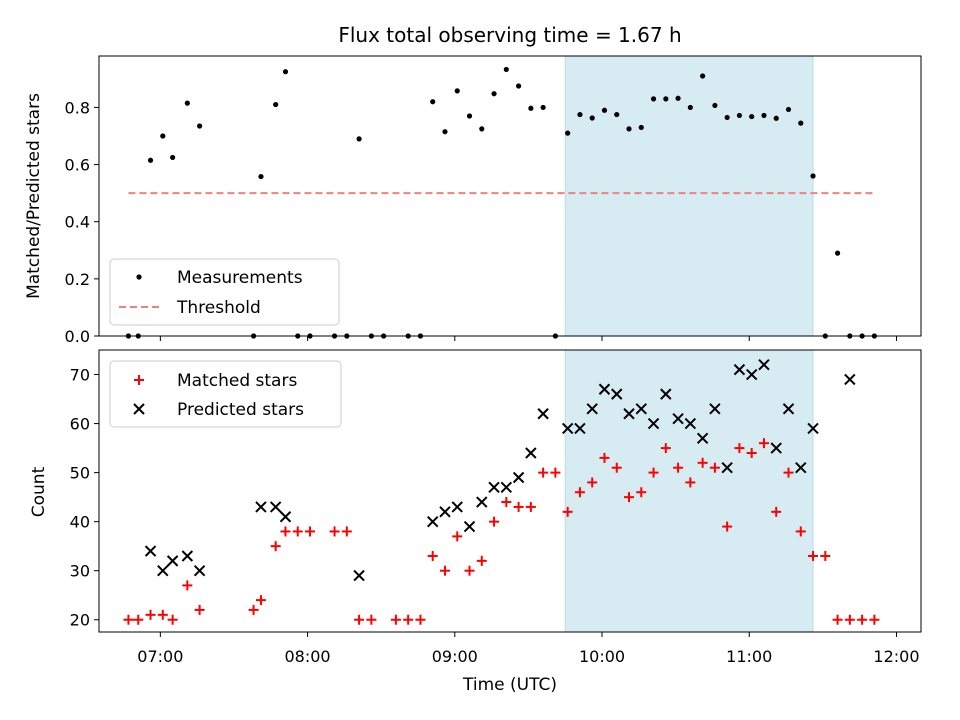  What do you see at coordinates (80, 571) in the screenshot?
I see `bottom-y-tick-label: 30` at bounding box center [80, 571].